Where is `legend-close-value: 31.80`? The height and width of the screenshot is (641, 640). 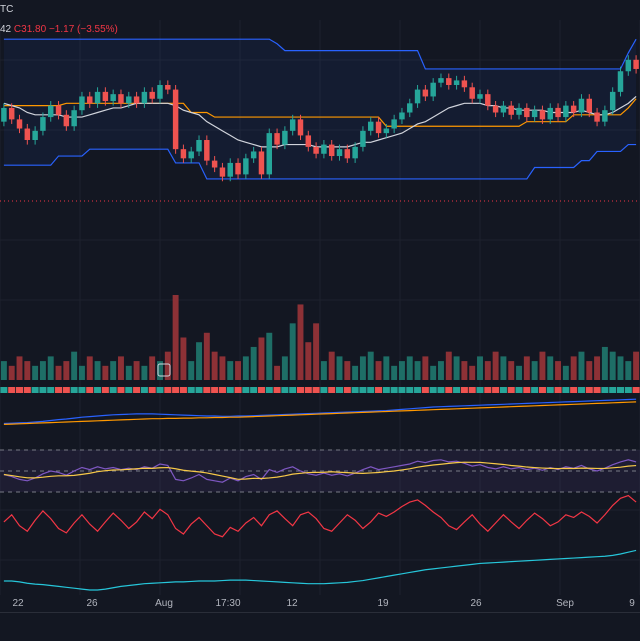 legend-close-value: 31.80 is located at coordinates (34, 29).